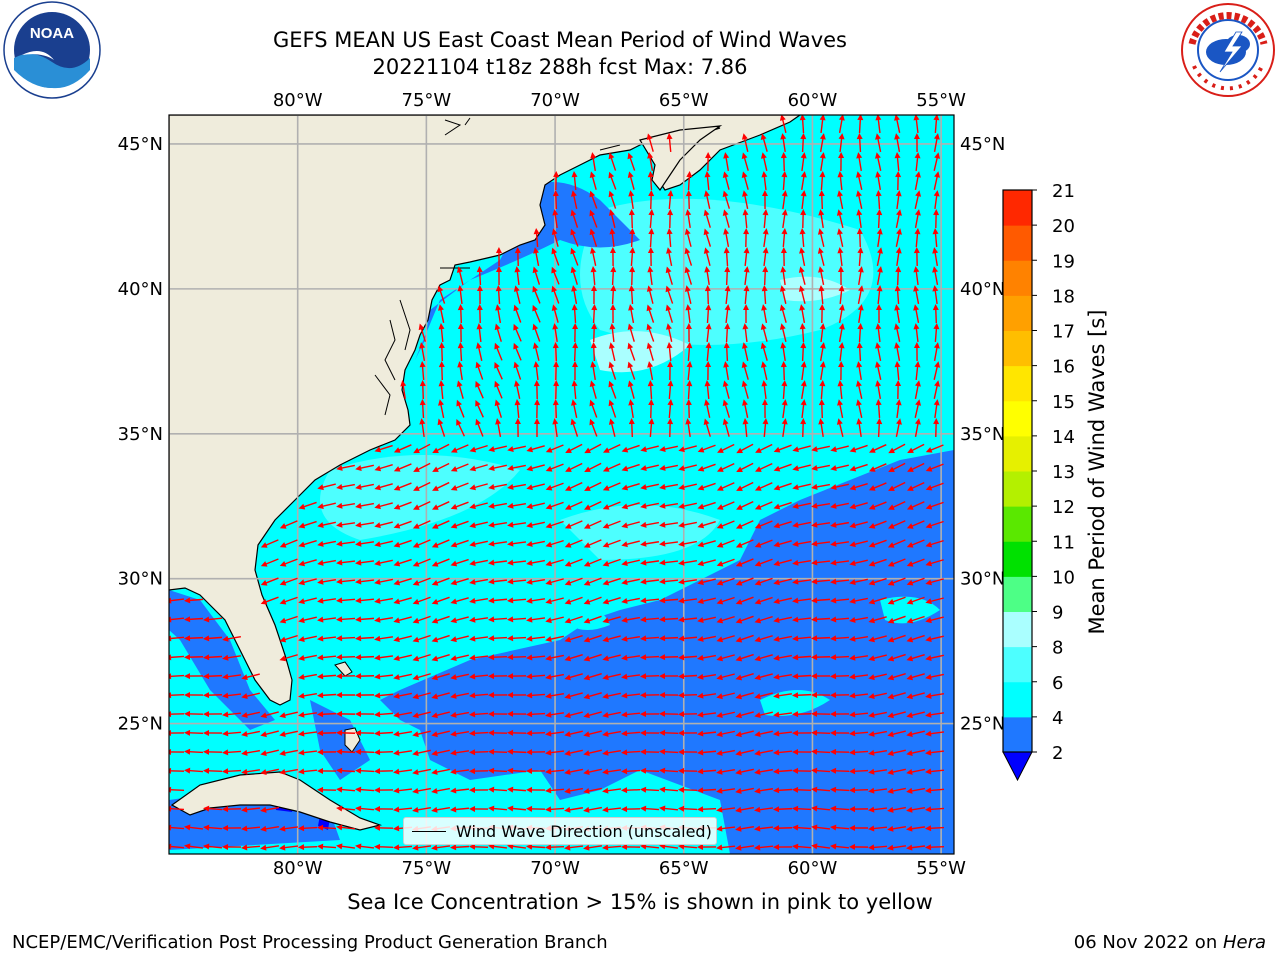 Image resolution: width=1280 pixels, height=960 pixels. Describe the element at coordinates (530, 193) in the screenshot. I see `coast-detail` at that location.